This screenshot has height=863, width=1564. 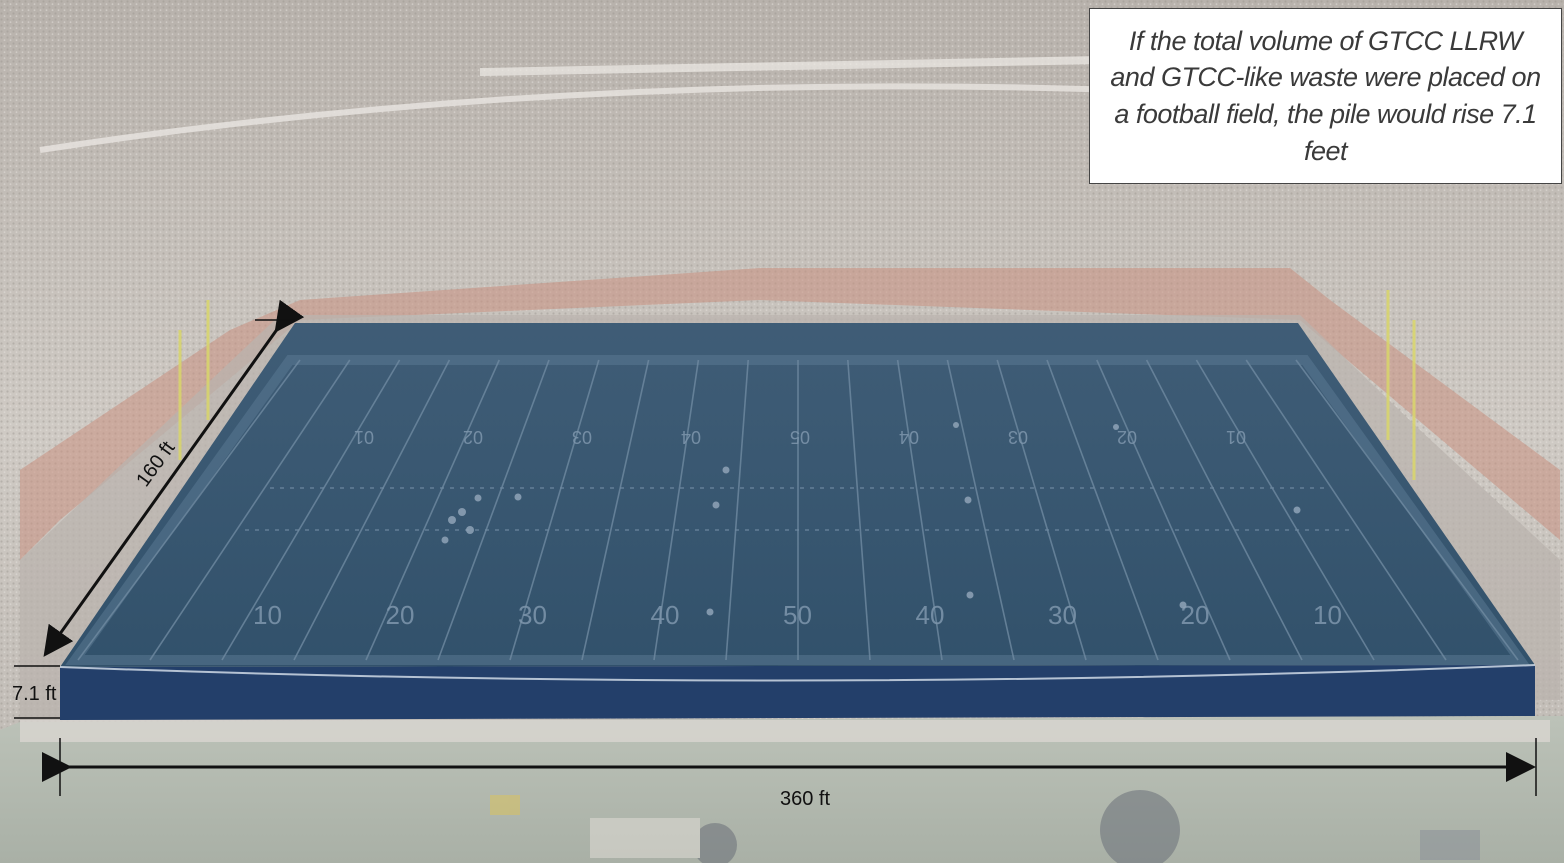 What do you see at coordinates (985, 826) in the screenshot?
I see `foreground-people` at bounding box center [985, 826].